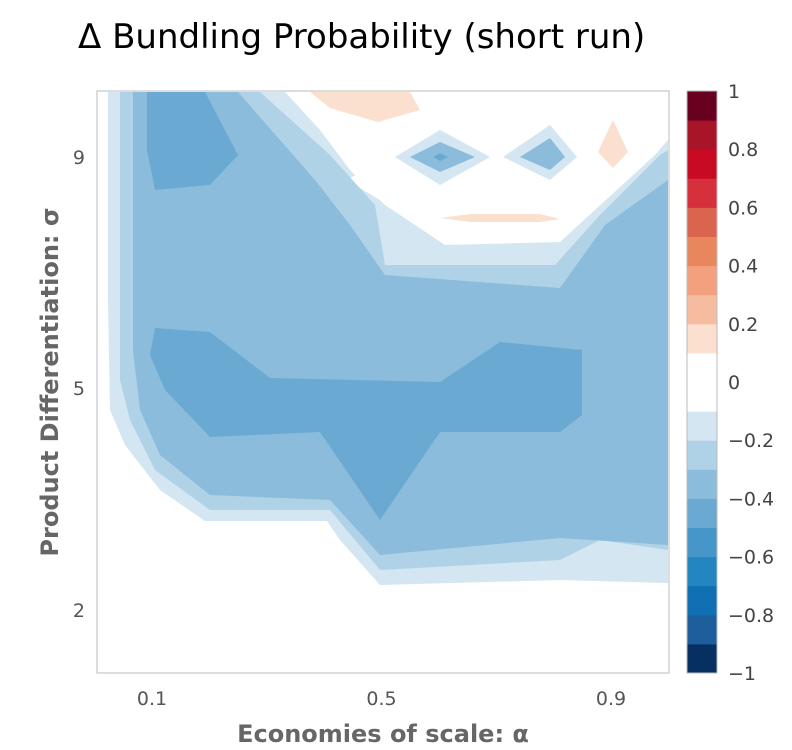 This screenshot has width=792, height=750. Describe the element at coordinates (751, 441) in the screenshot. I see `colorbar-tick-label: −0.2` at that location.